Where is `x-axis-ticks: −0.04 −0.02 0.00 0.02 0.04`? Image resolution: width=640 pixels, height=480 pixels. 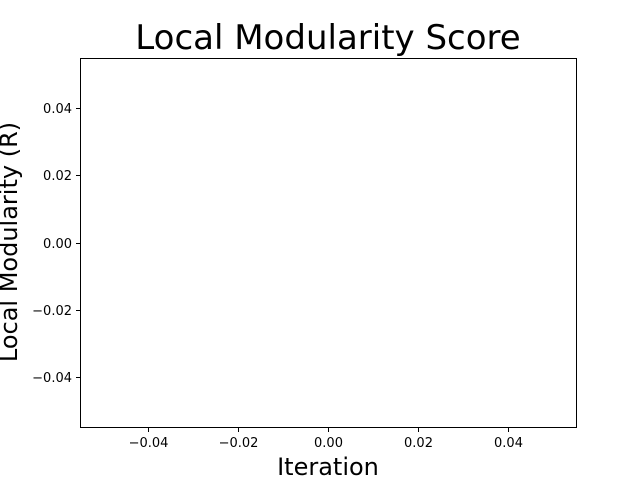
x-axis-ticks: −0.04 −0.02 0.00 0.02 0.04 is located at coordinates (326, 439).